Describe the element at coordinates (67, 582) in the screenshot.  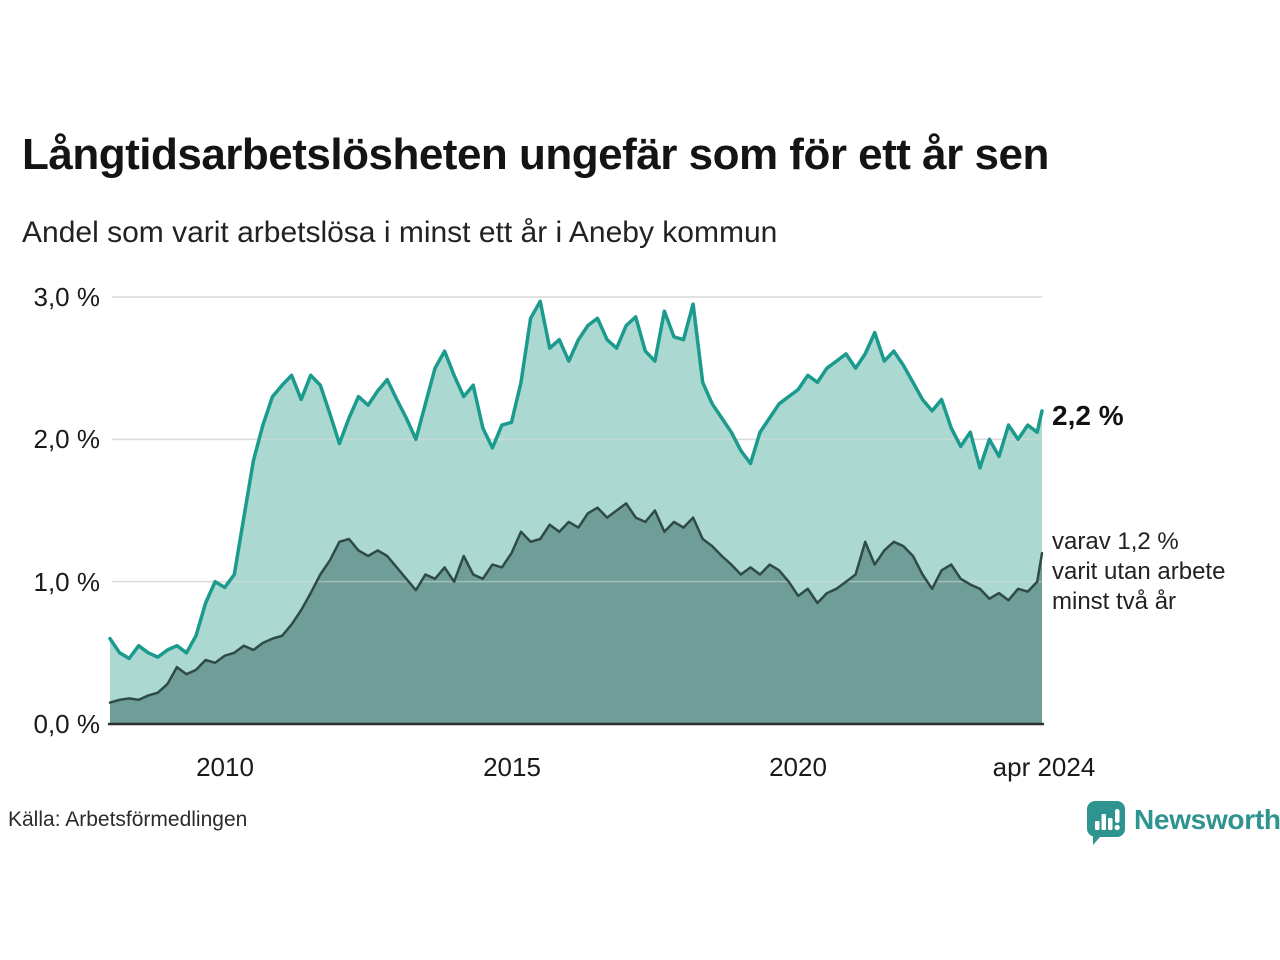
I see `y-axis-tick-1: 1,0 %` at that location.